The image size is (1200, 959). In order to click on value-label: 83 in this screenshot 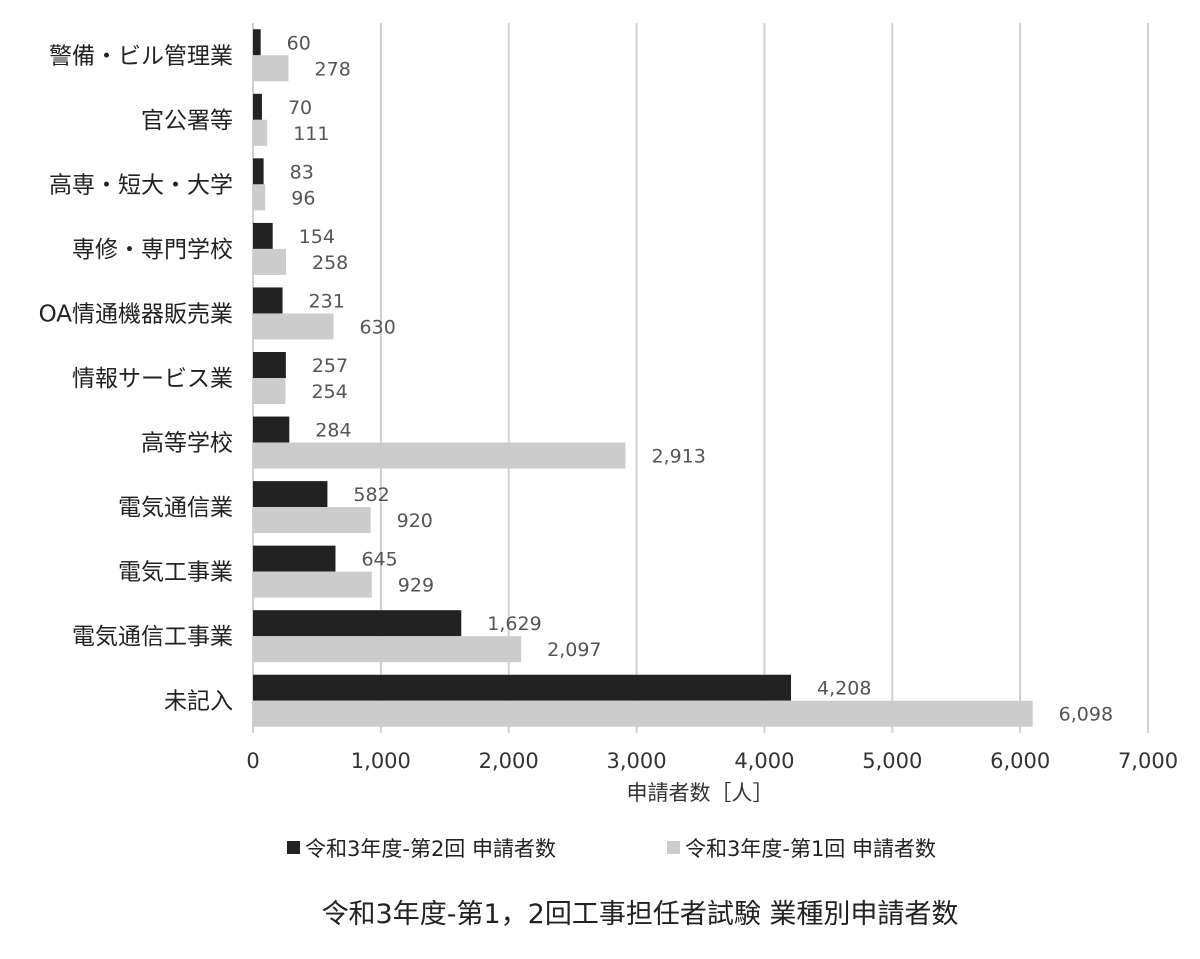, I will do `click(302, 172)`.